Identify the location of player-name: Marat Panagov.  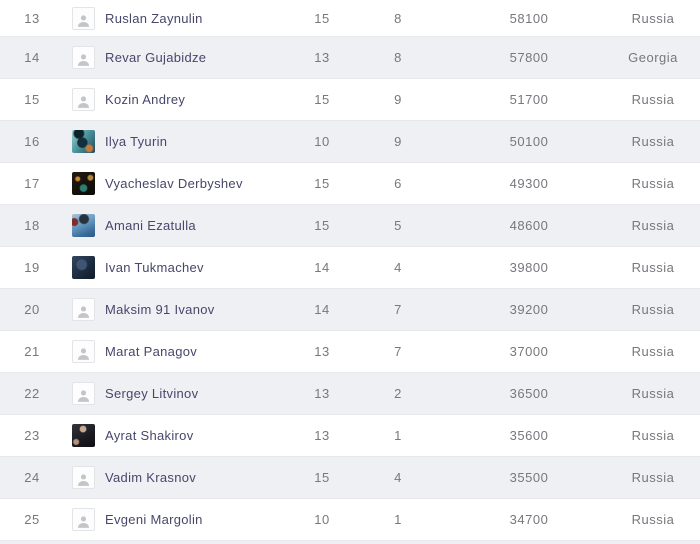
(151, 351).